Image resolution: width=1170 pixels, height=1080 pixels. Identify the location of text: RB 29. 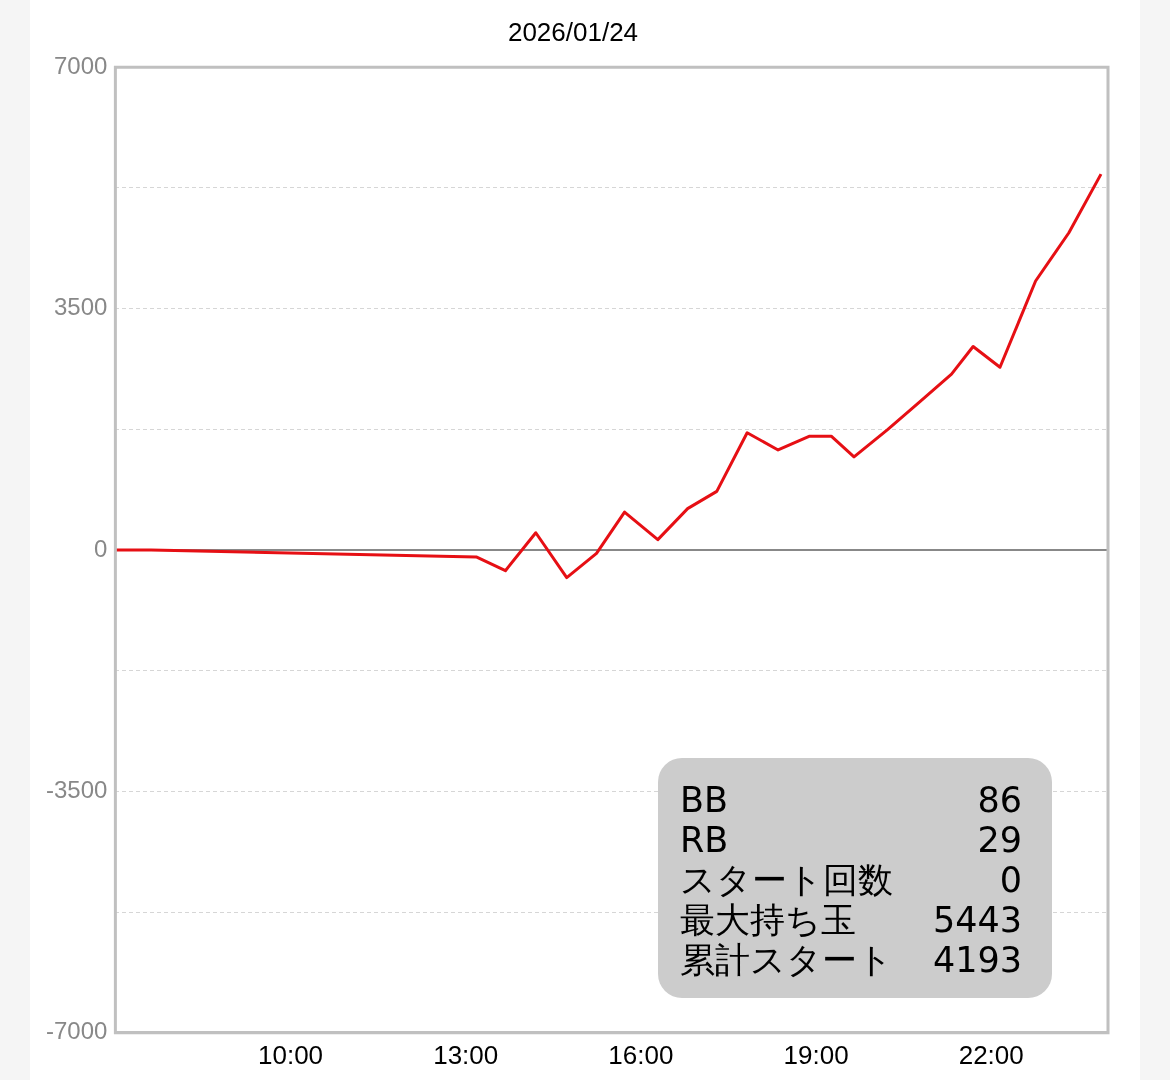
(850, 840).